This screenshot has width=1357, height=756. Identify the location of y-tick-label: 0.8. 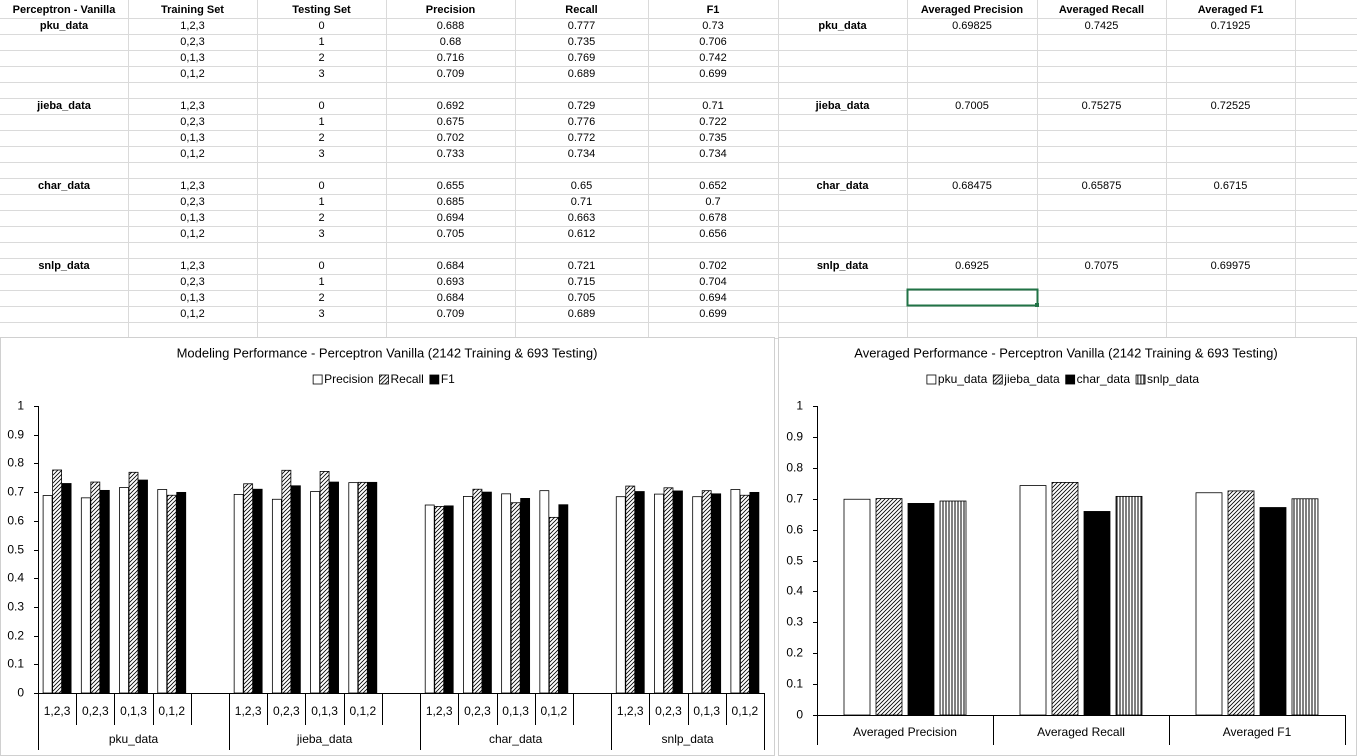
(15, 463).